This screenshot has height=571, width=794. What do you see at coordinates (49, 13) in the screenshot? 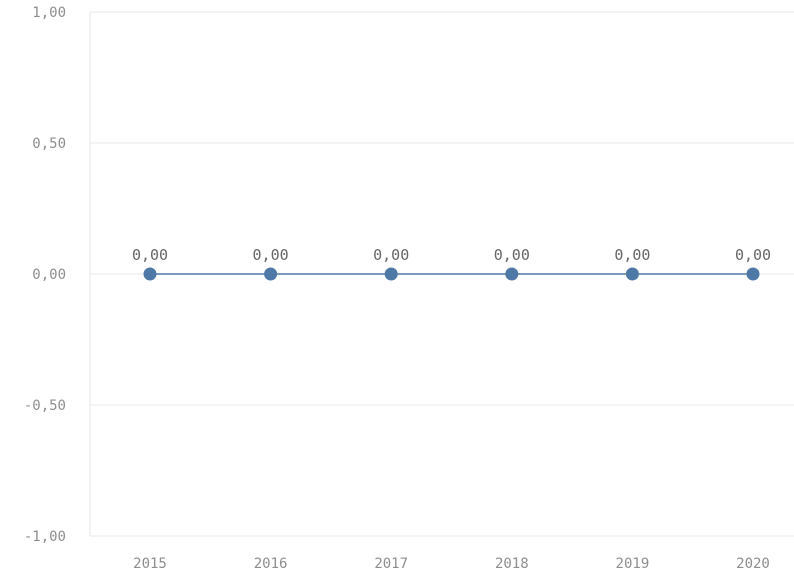
I see `y-tick-label: 1,00` at bounding box center [49, 13].